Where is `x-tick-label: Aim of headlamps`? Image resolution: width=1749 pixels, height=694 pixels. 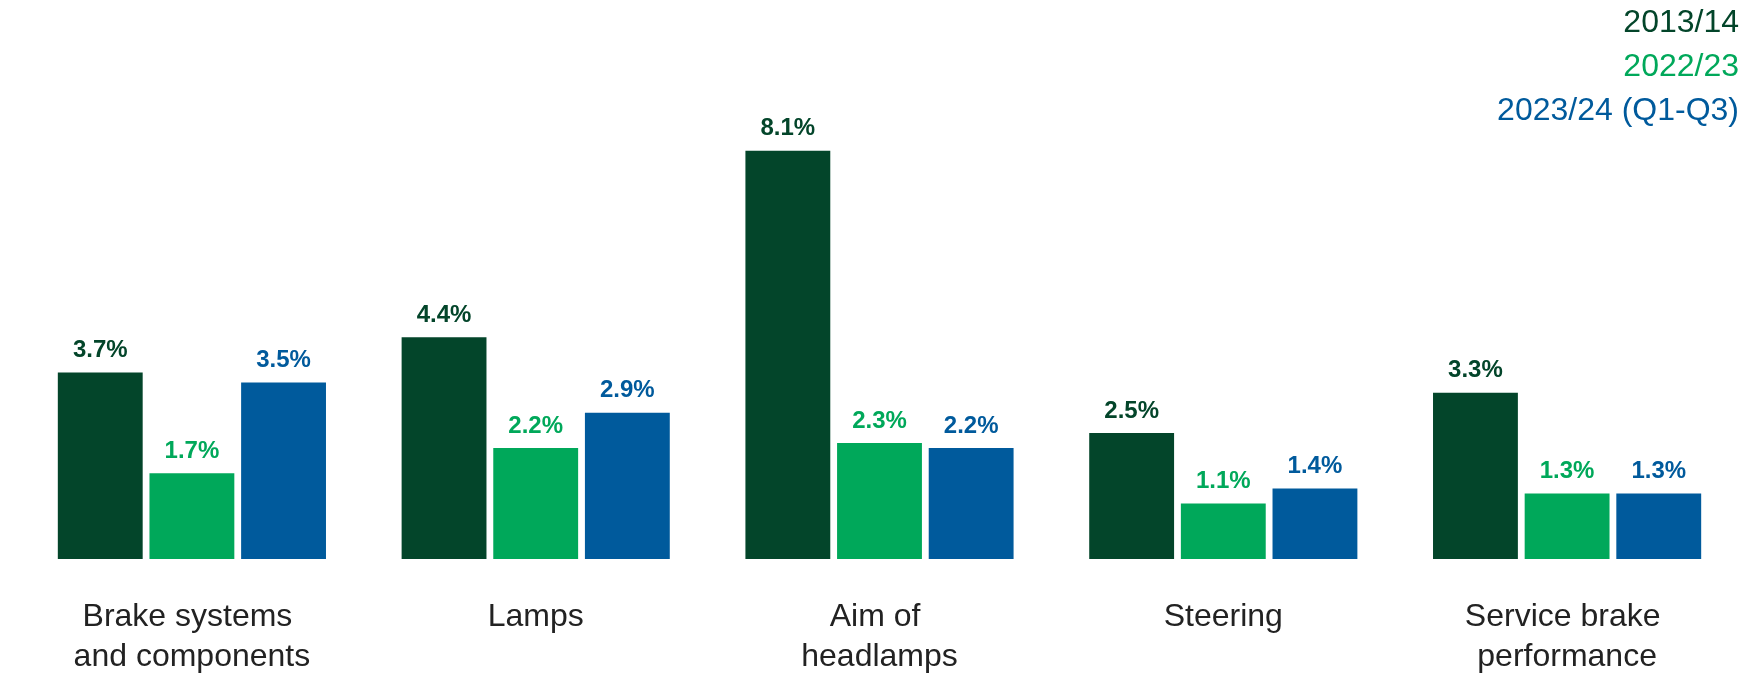
x-tick-label: Aim of headlamps is located at coordinates (879, 635).